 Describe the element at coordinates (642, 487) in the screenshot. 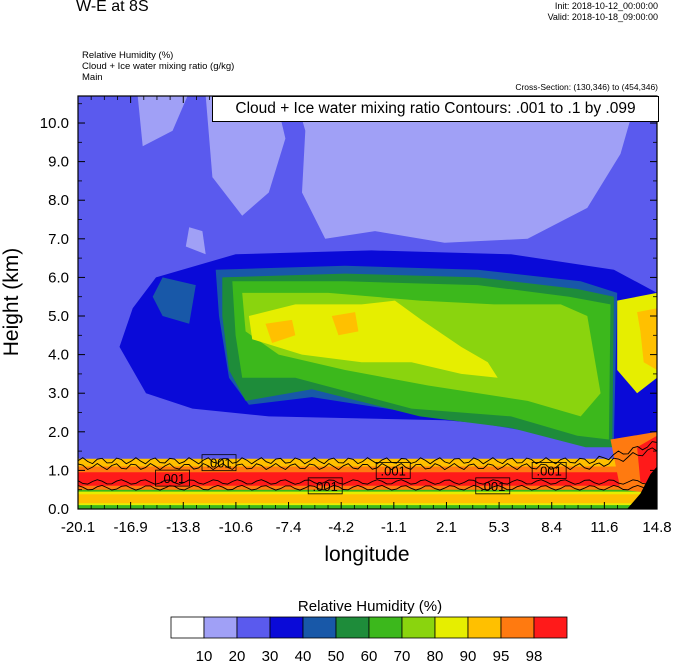

I see `terrain` at that location.